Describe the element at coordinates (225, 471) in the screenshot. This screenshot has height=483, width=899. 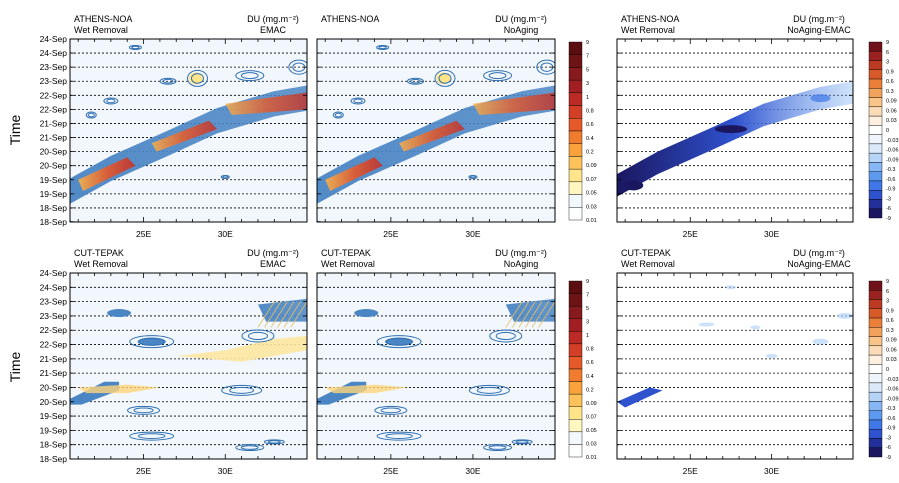
I see `lon-tick-label: 30E` at that location.